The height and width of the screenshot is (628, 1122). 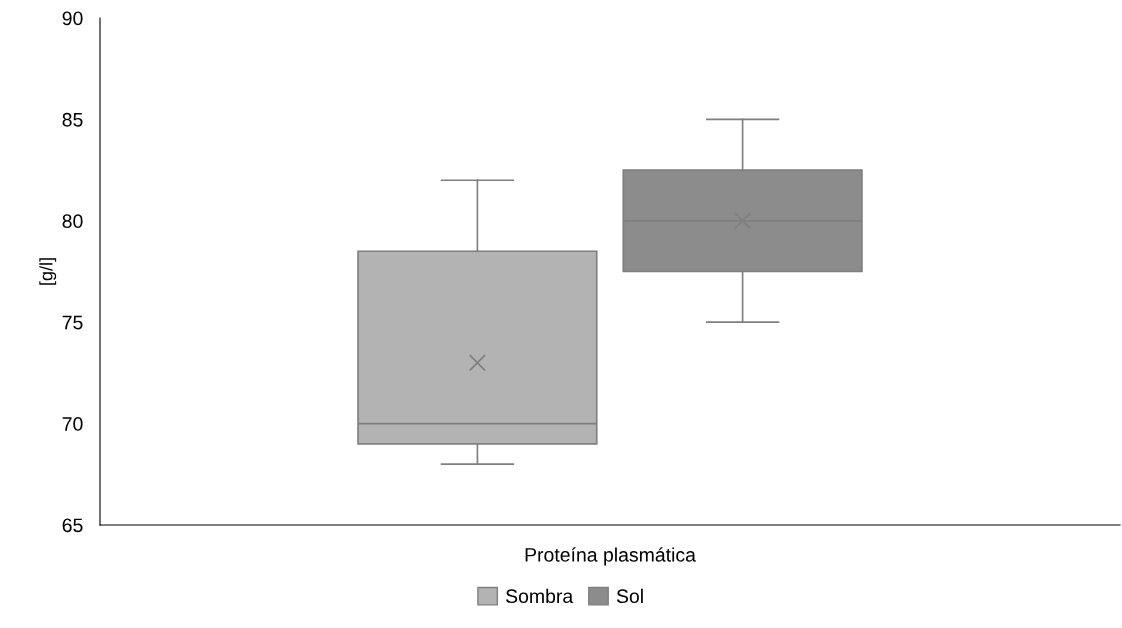 What do you see at coordinates (72, 424) in the screenshot?
I see `y-tick-label: 70` at bounding box center [72, 424].